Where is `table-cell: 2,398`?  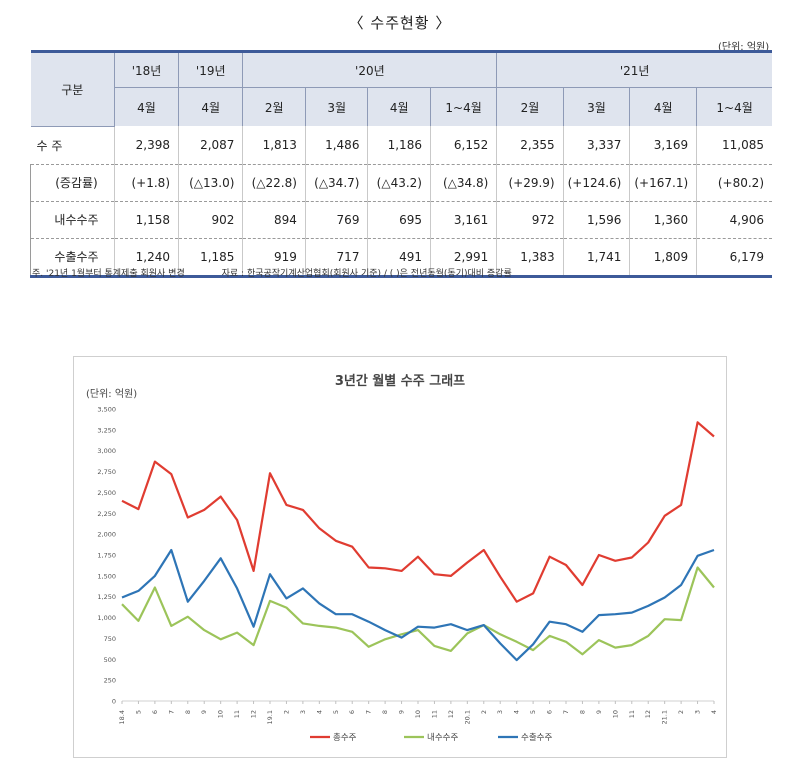
table-cell: 2,398 is located at coordinates (146, 145).